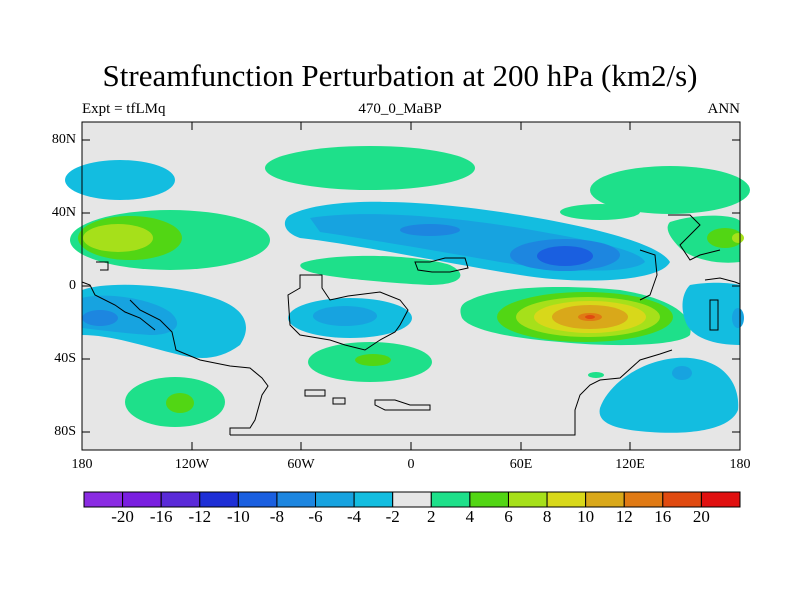 This screenshot has width=800, height=600. What do you see at coordinates (694, 237) in the screenshot?
I see `coastline-east-asia` at bounding box center [694, 237].